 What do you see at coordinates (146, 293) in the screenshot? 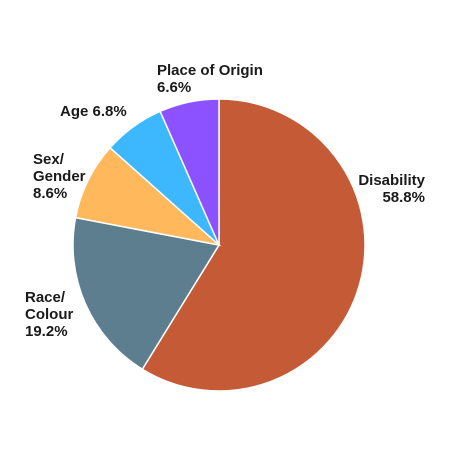
I see `pie-slice-race-colour` at bounding box center [146, 293].